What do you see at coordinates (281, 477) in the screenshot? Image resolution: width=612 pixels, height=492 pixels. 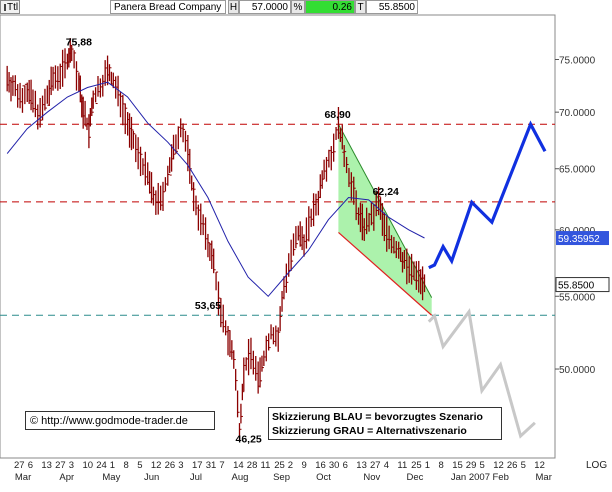 I see `x-month-label: Sep` at bounding box center [281, 477].